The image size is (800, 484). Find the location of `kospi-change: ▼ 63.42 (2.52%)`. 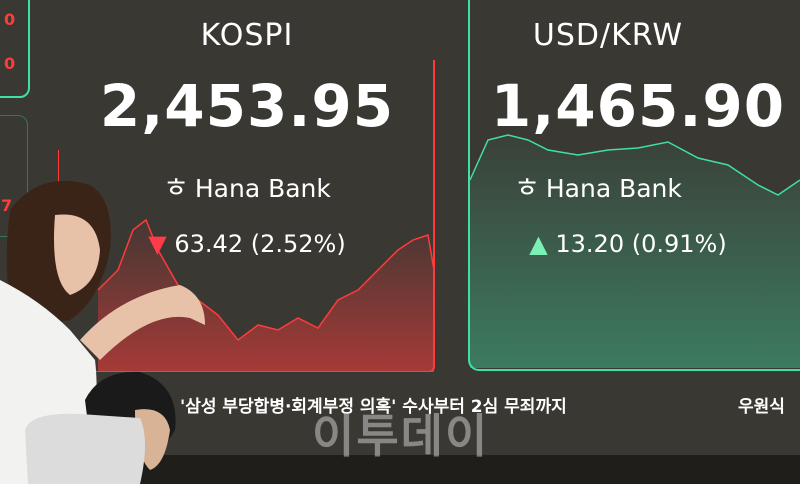

kospi-change: ▼ 63.42 (2.52%) is located at coordinates (247, 244).